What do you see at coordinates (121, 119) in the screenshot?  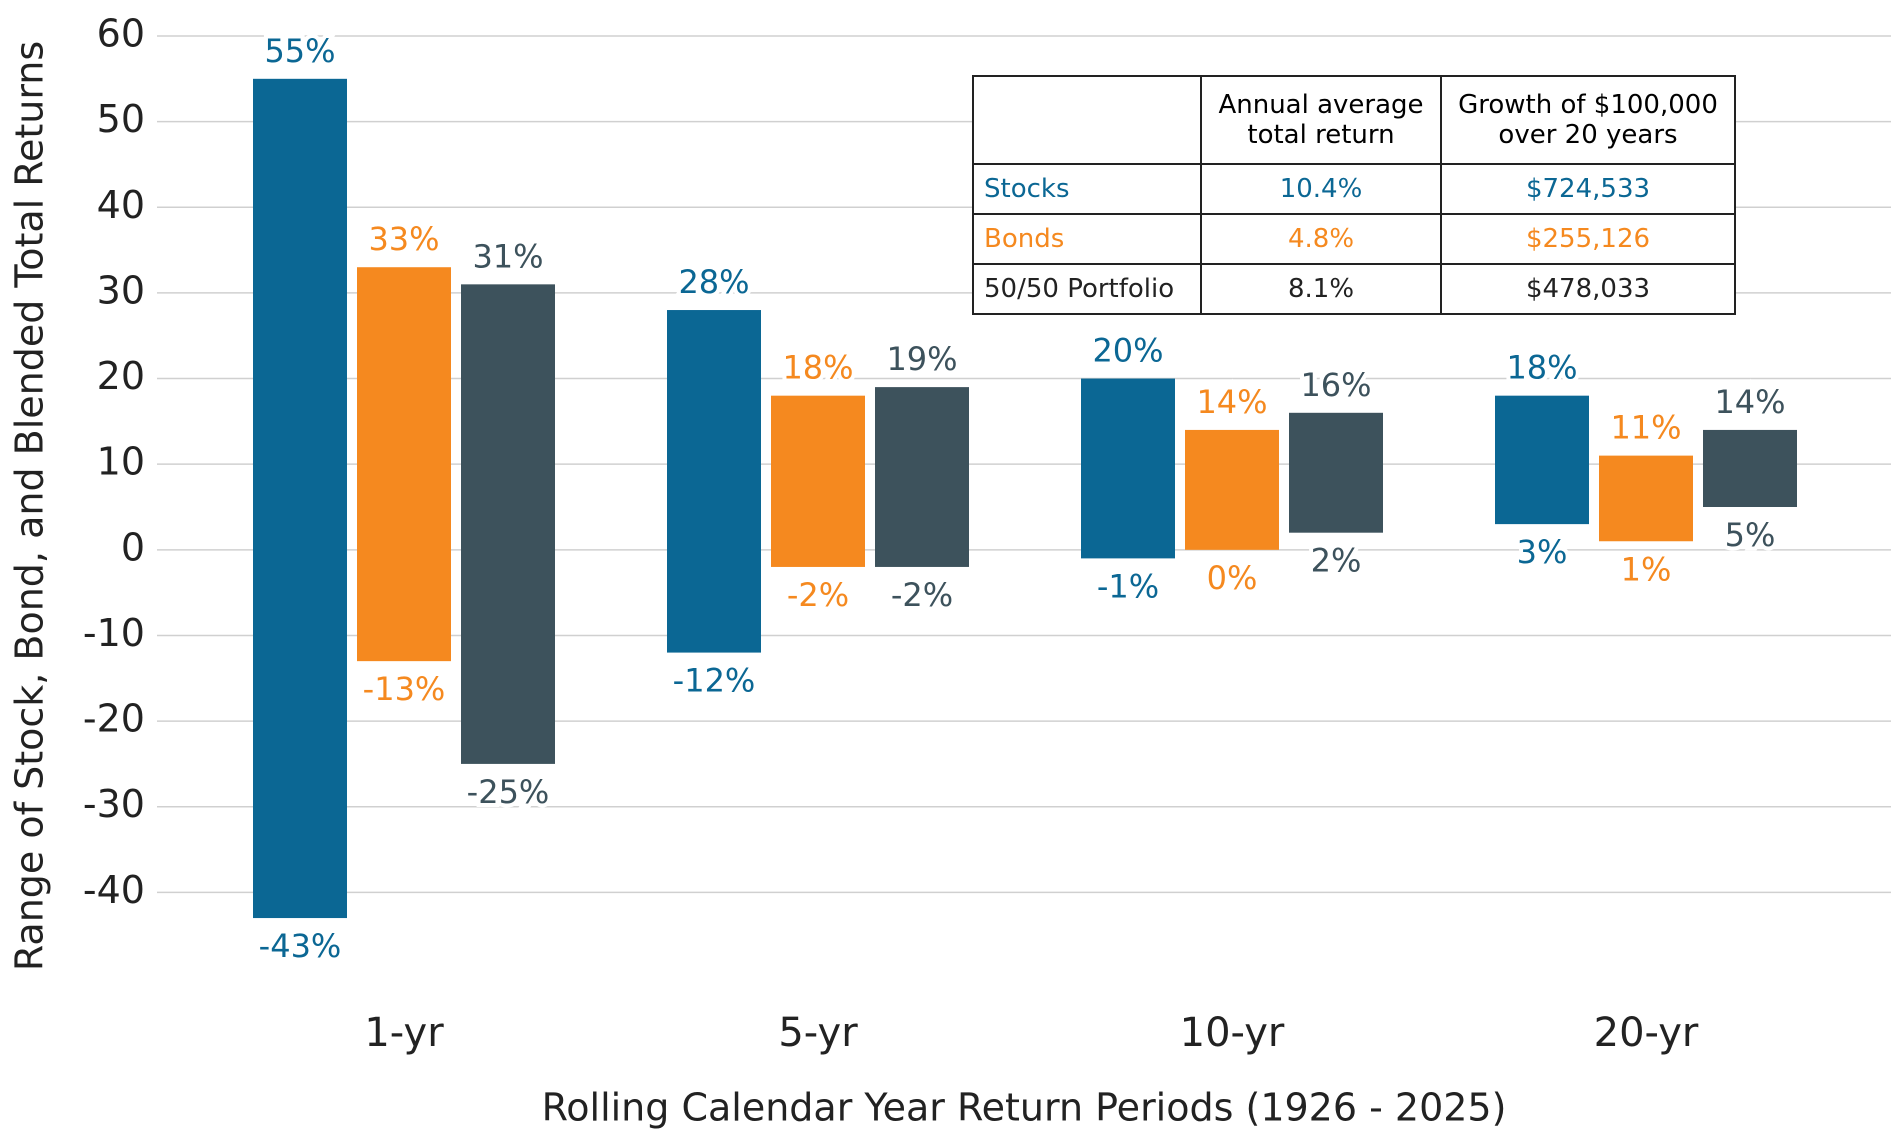 I see `y-tick-label: 50` at bounding box center [121, 119].